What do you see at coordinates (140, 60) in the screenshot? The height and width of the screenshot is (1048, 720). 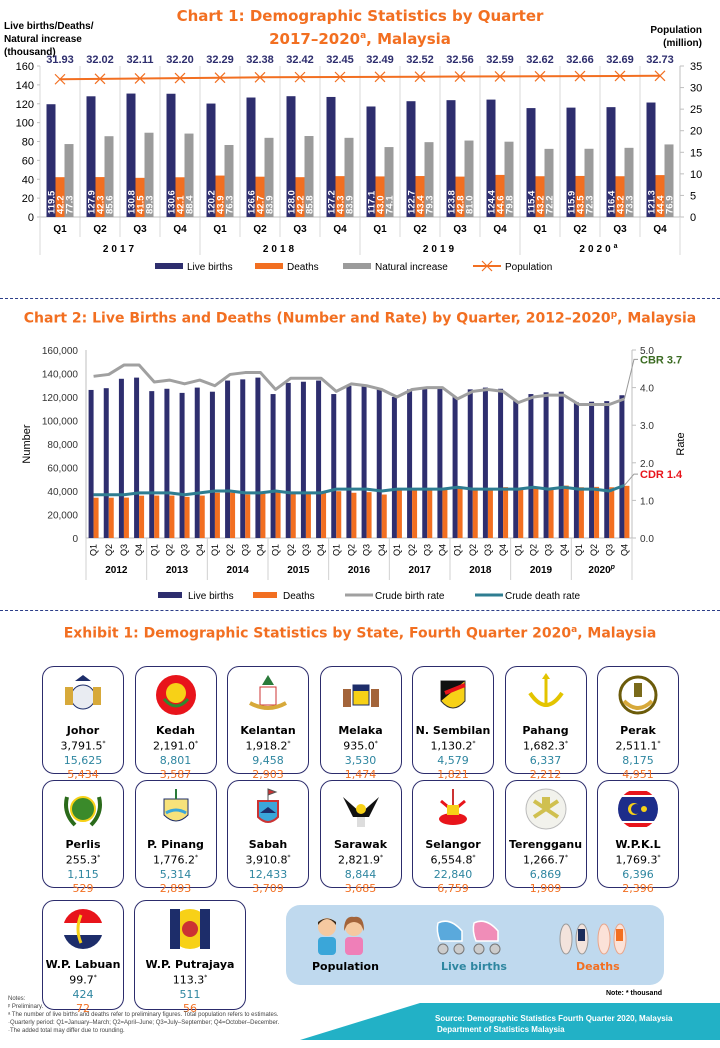 I see `population-label: 32.11` at bounding box center [140, 60].